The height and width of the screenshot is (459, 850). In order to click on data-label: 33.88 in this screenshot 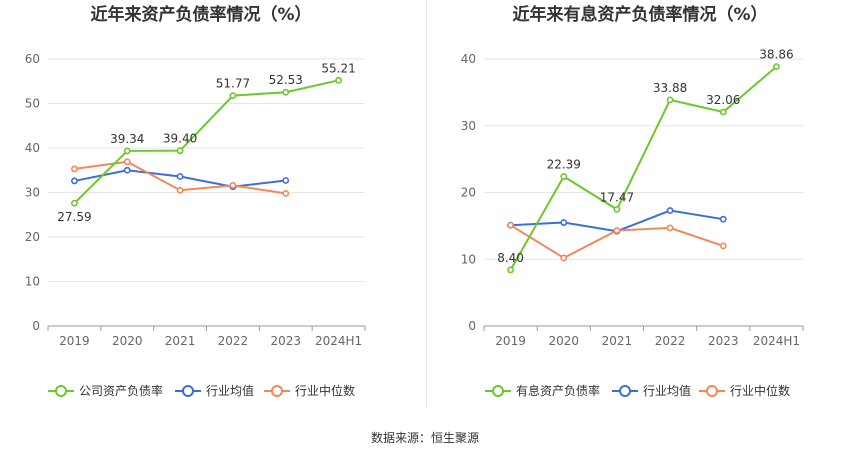, I will do `click(670, 88)`.